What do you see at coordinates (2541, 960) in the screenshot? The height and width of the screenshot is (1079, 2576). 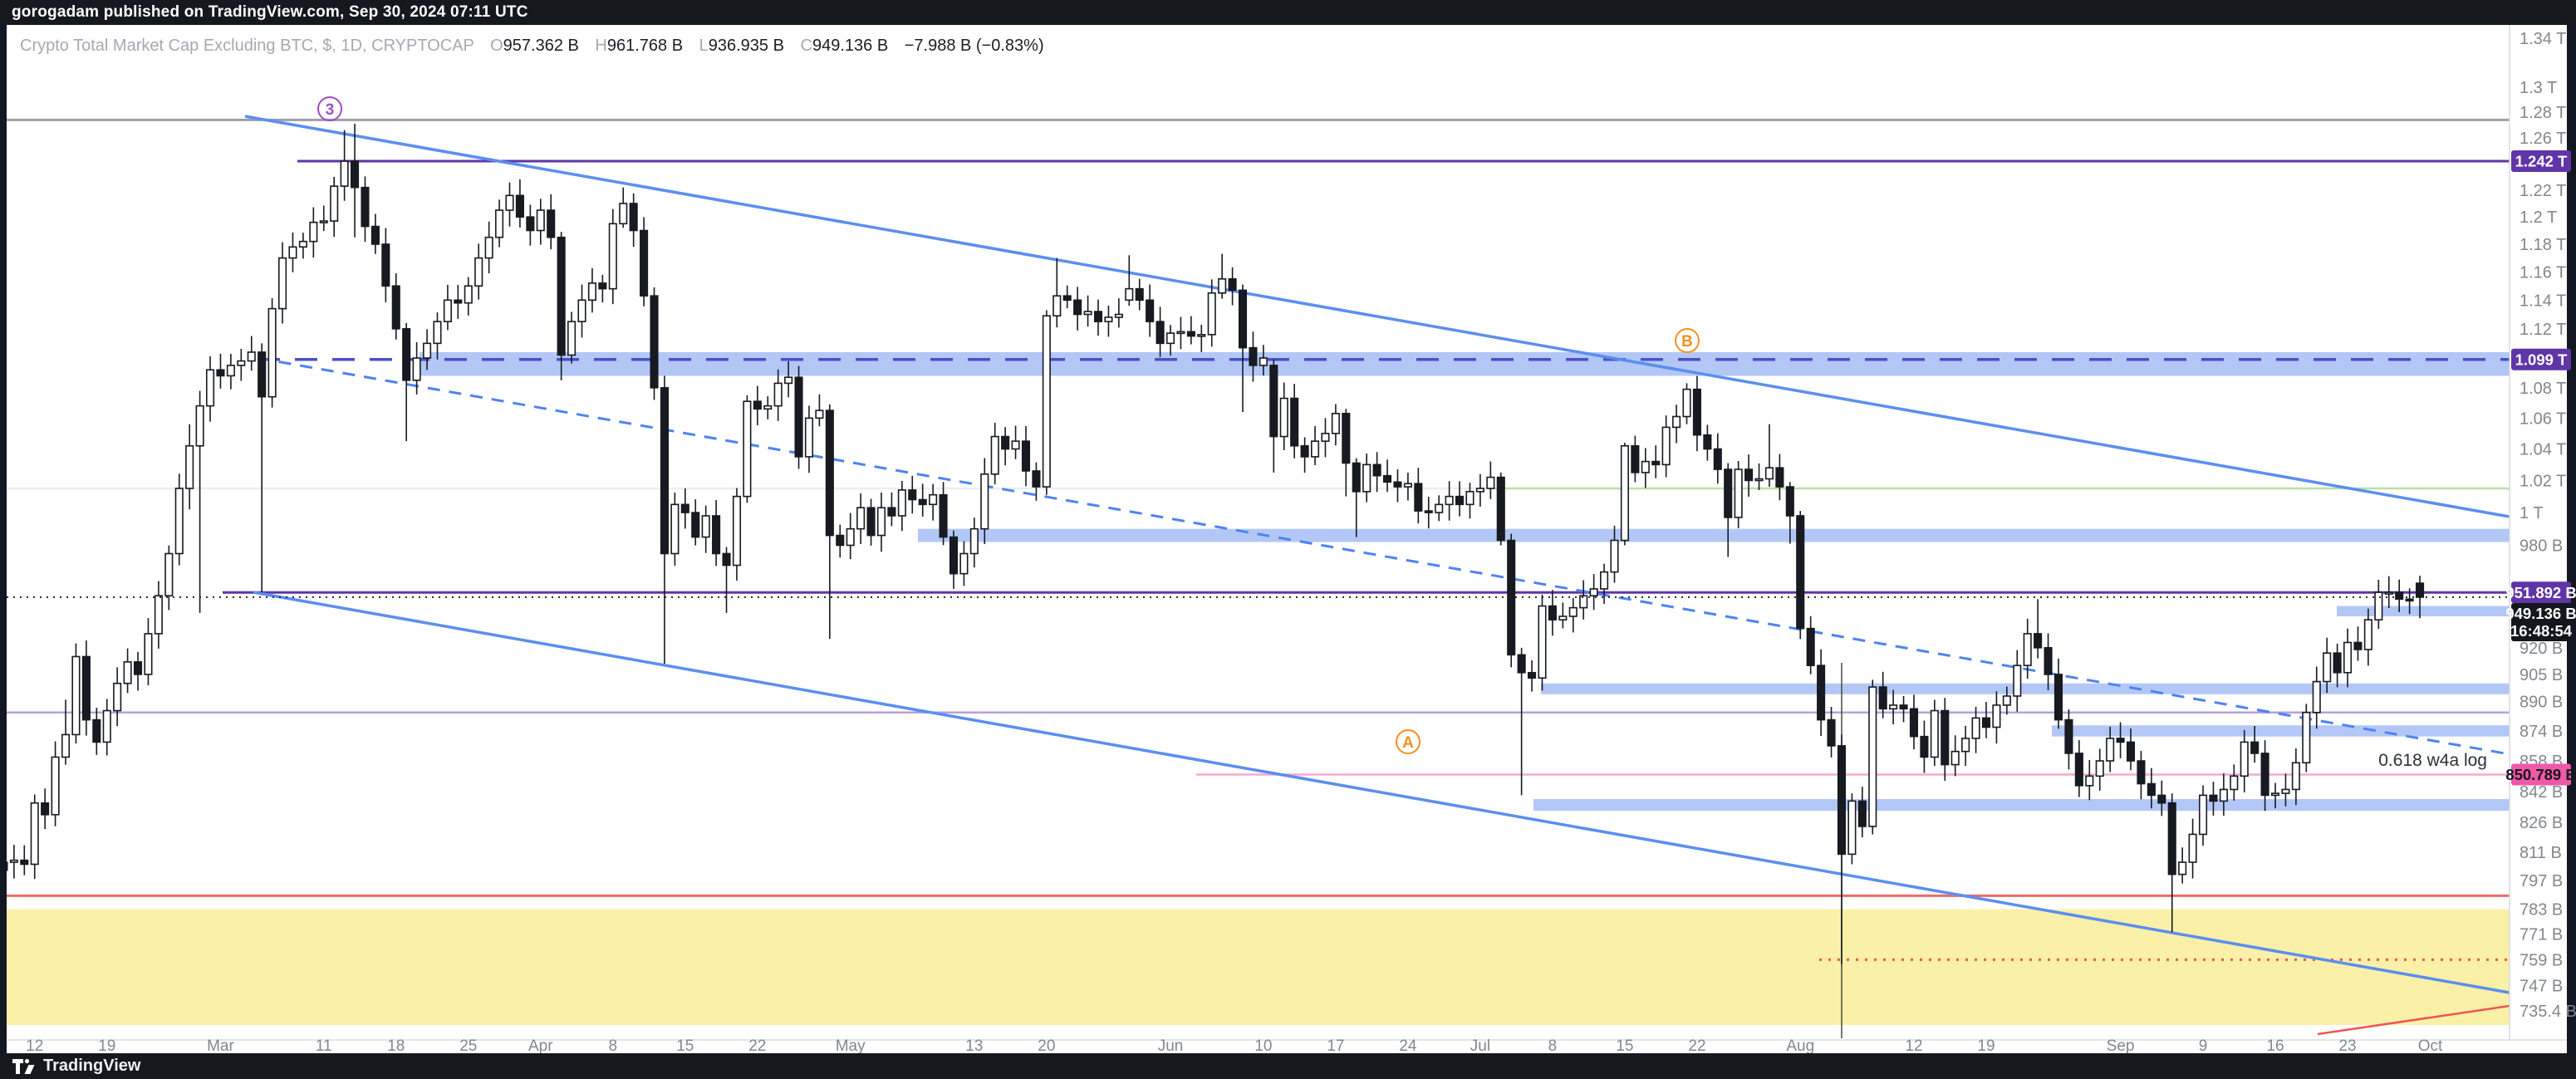 I see `price-tick: 759 B` at bounding box center [2541, 960].